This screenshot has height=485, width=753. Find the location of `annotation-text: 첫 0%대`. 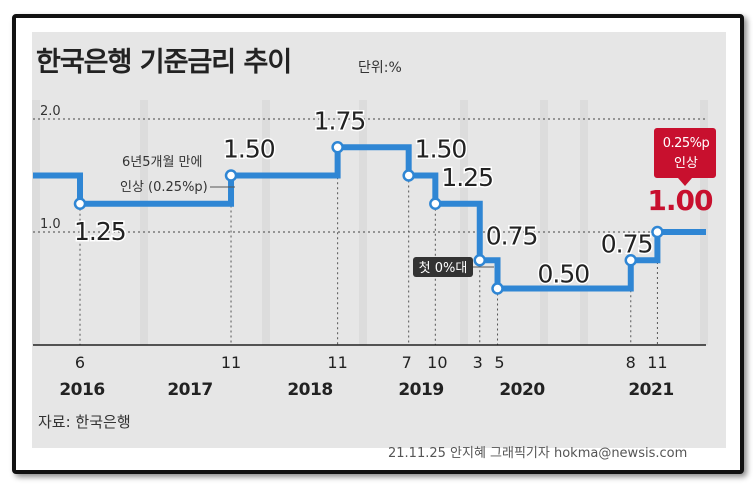

annotation-text: 첫 0%대 is located at coordinates (443, 268).